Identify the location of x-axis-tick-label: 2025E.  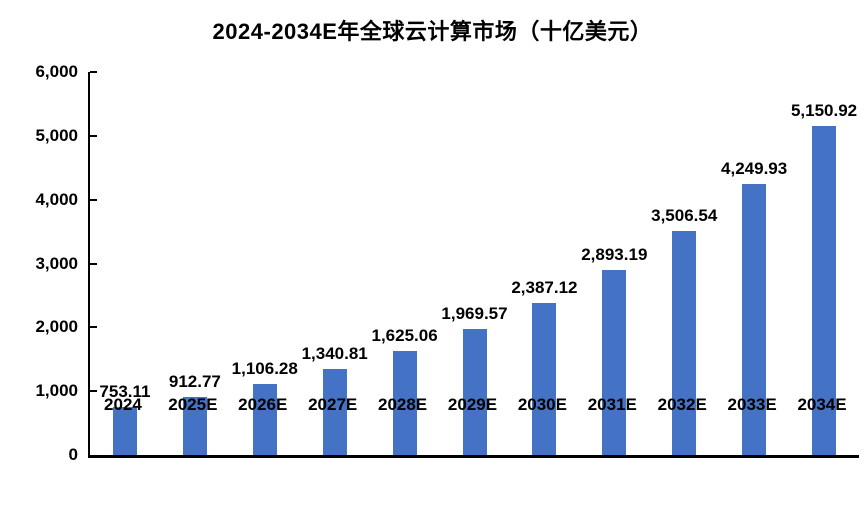
(193, 404).